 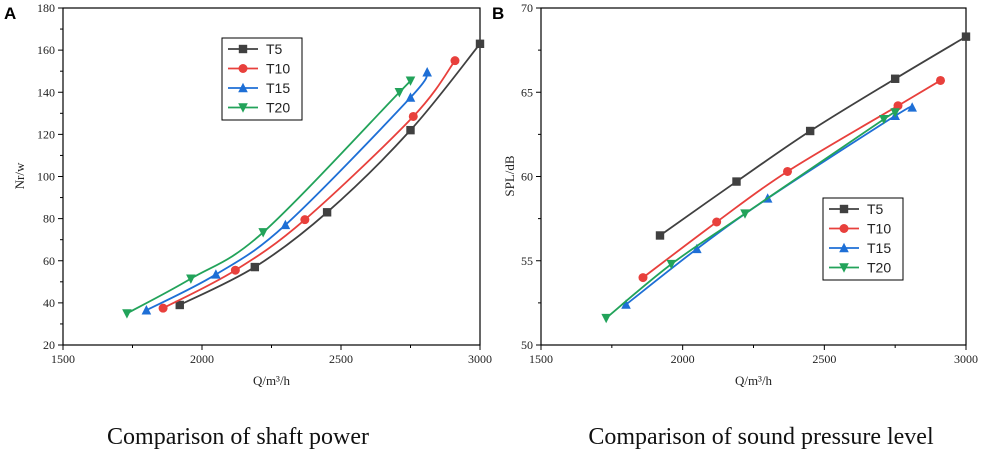 I want to click on series-t10, so click(x=791, y=179).